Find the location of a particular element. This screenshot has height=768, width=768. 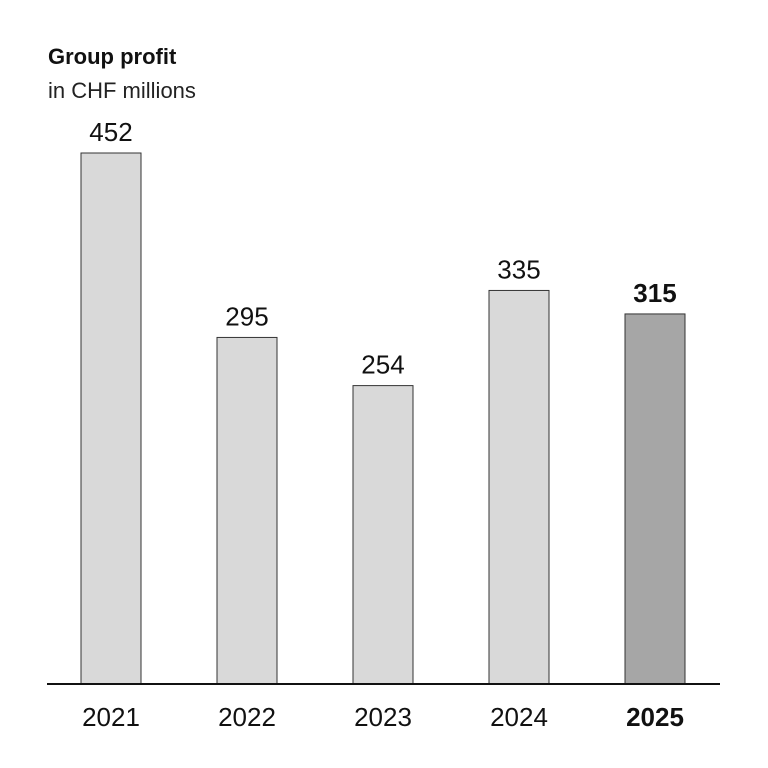

category-label-2025: 2025 is located at coordinates (655, 717).